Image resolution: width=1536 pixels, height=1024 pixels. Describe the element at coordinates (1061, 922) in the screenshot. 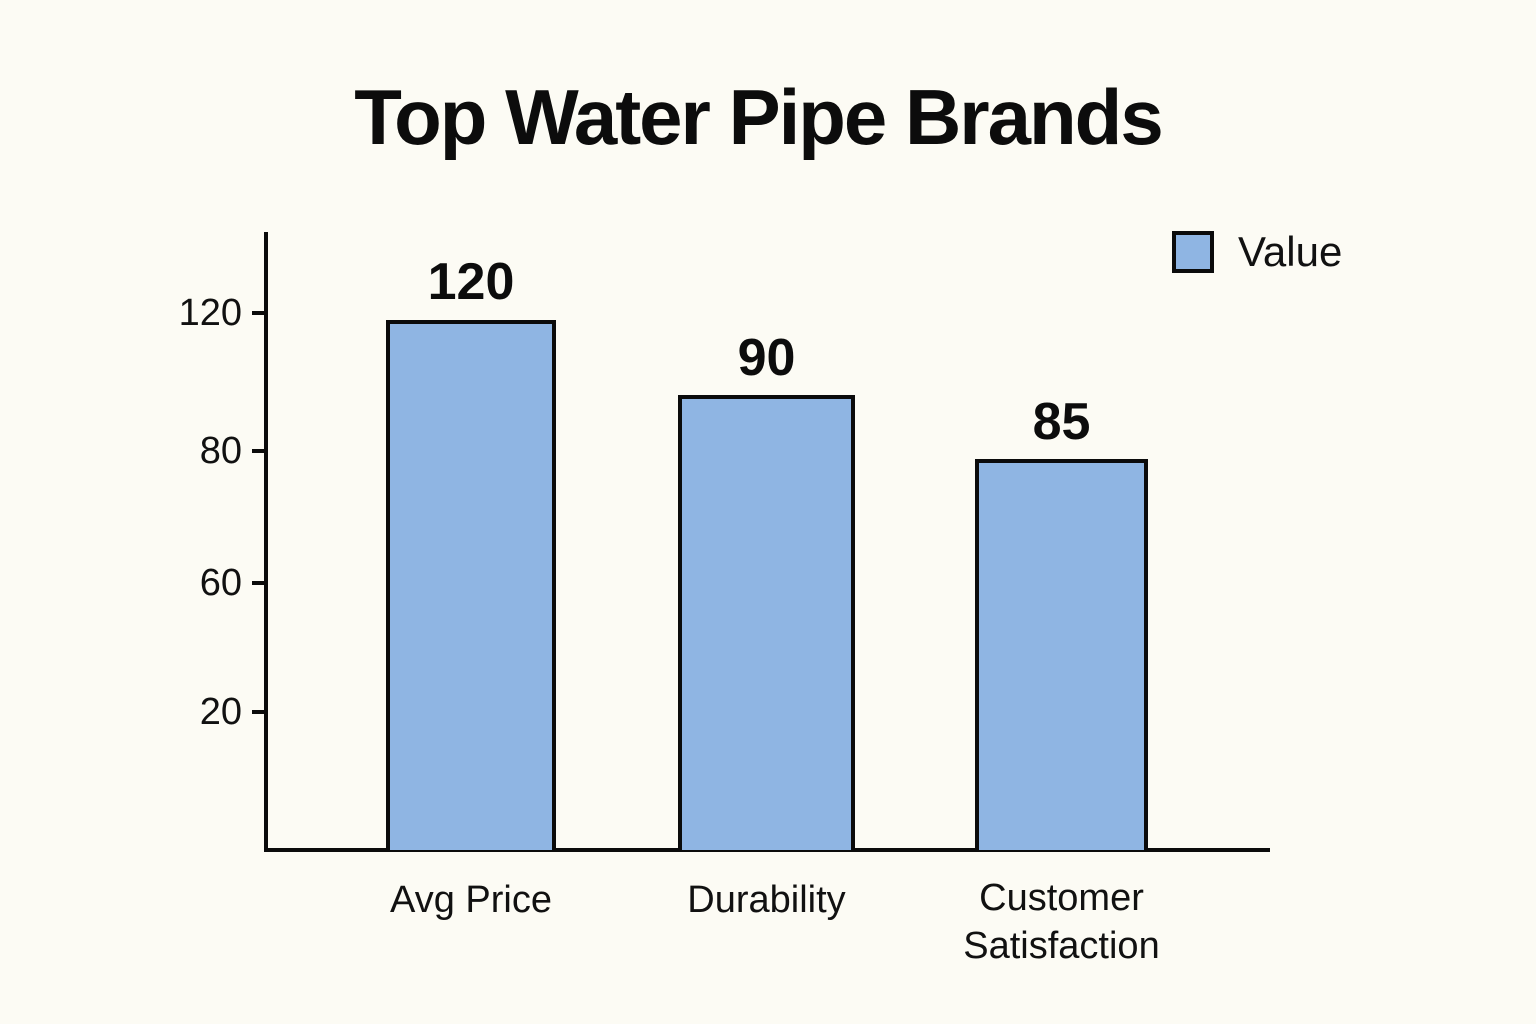

I see `x-category-label: Customer Satisfaction` at that location.